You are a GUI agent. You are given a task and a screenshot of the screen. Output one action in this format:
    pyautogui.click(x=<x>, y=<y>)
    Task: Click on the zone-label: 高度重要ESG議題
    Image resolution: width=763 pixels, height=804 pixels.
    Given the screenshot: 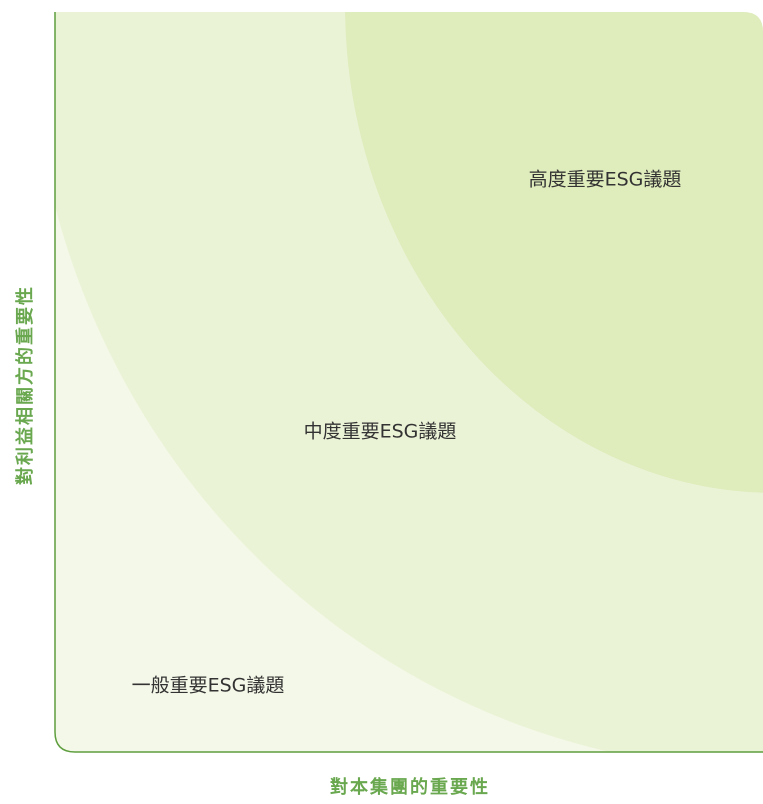 What is the action you would take?
    pyautogui.click(x=605, y=180)
    